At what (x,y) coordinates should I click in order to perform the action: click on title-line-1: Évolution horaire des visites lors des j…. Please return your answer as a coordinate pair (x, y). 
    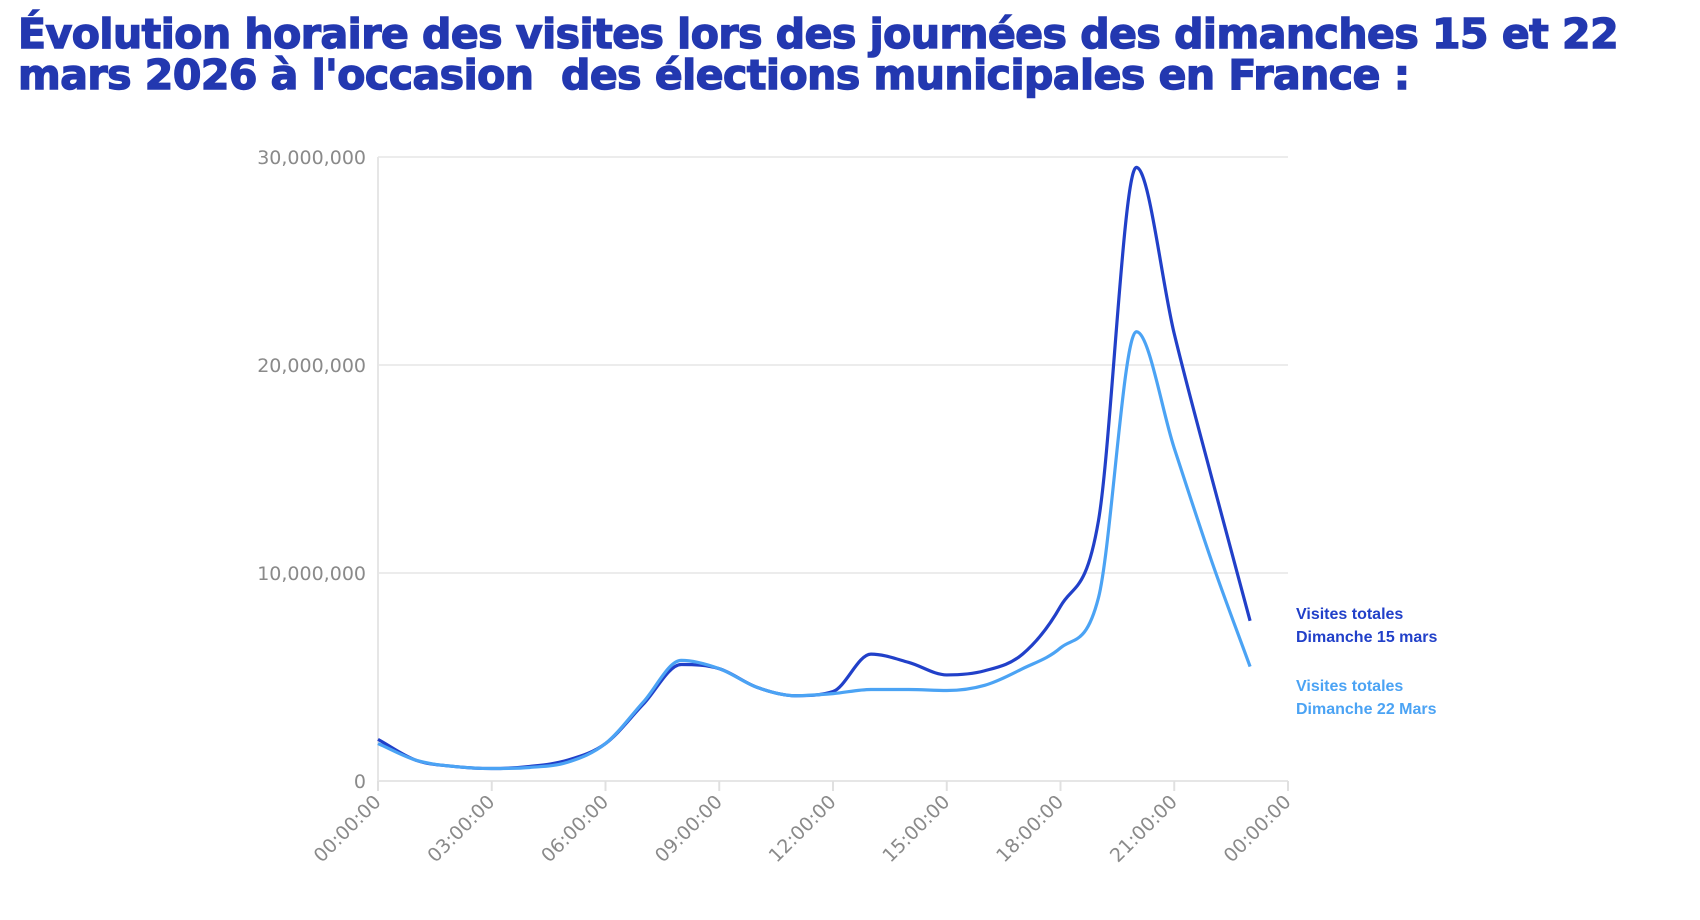
    Looking at the image, I should click on (818, 34).